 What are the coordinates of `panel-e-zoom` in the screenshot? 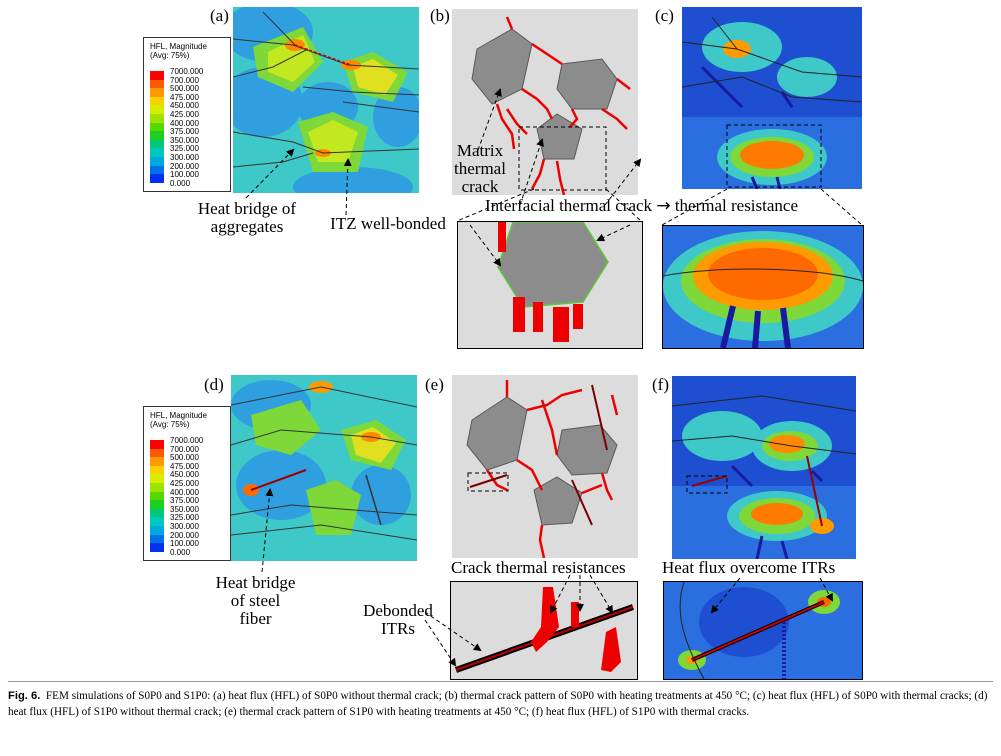 It's located at (544, 630).